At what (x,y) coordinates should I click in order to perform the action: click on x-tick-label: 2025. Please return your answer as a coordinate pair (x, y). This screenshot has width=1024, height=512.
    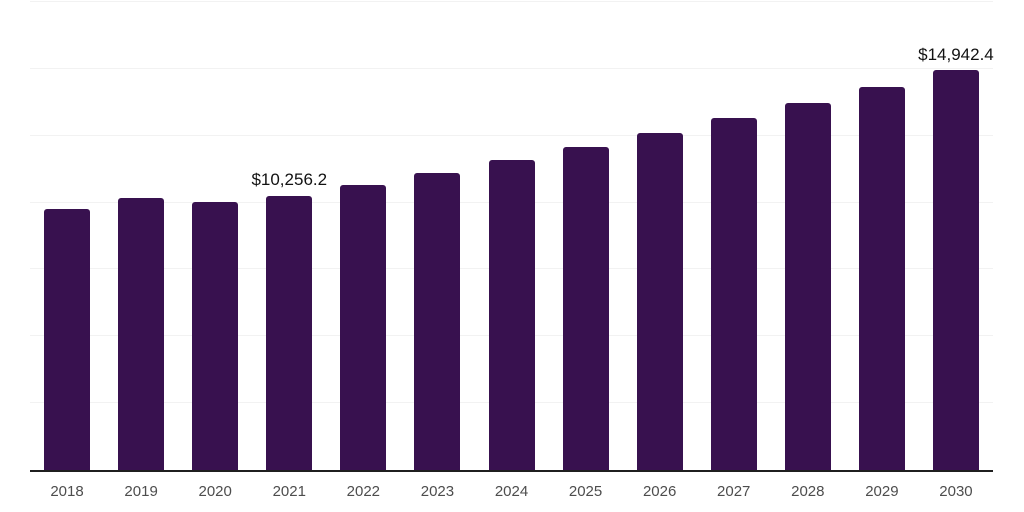
    Looking at the image, I should click on (585, 491).